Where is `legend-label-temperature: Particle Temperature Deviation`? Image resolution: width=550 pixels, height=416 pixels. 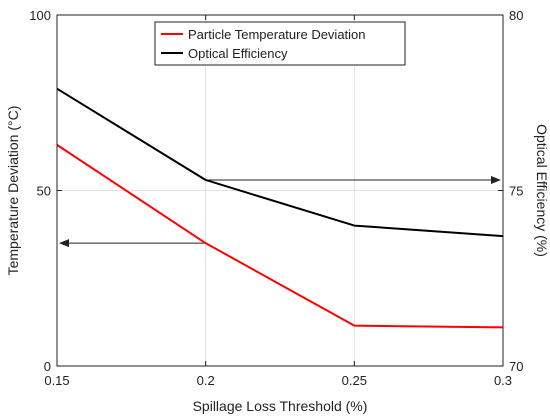
legend-label-temperature: Particle Temperature Deviation is located at coordinates (277, 34).